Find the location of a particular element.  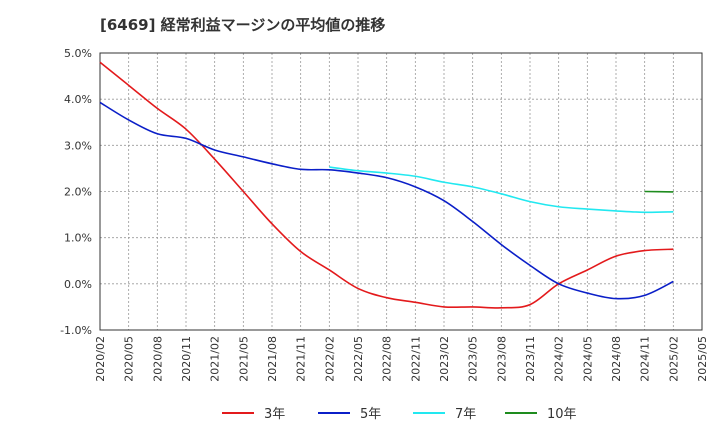

x-tick-label: 2021/05 is located at coordinates (243, 359).